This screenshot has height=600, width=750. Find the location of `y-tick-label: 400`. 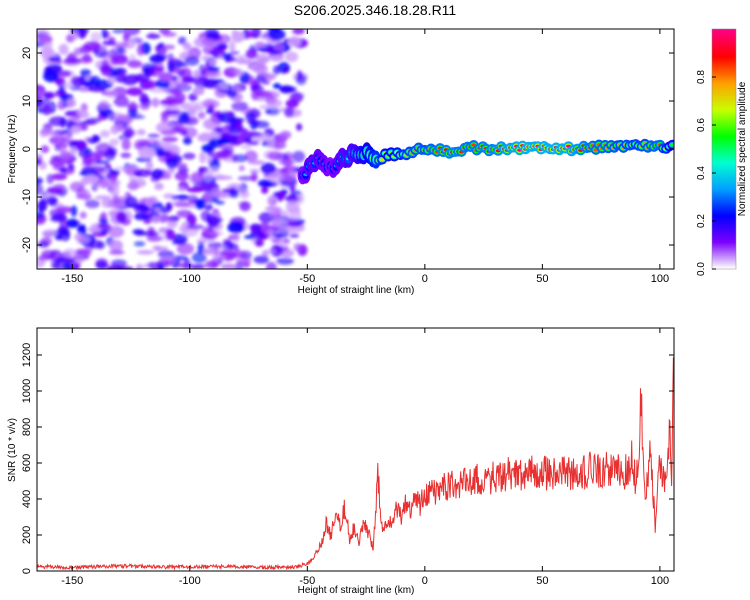

y-tick-label: 400 is located at coordinates (27, 499).